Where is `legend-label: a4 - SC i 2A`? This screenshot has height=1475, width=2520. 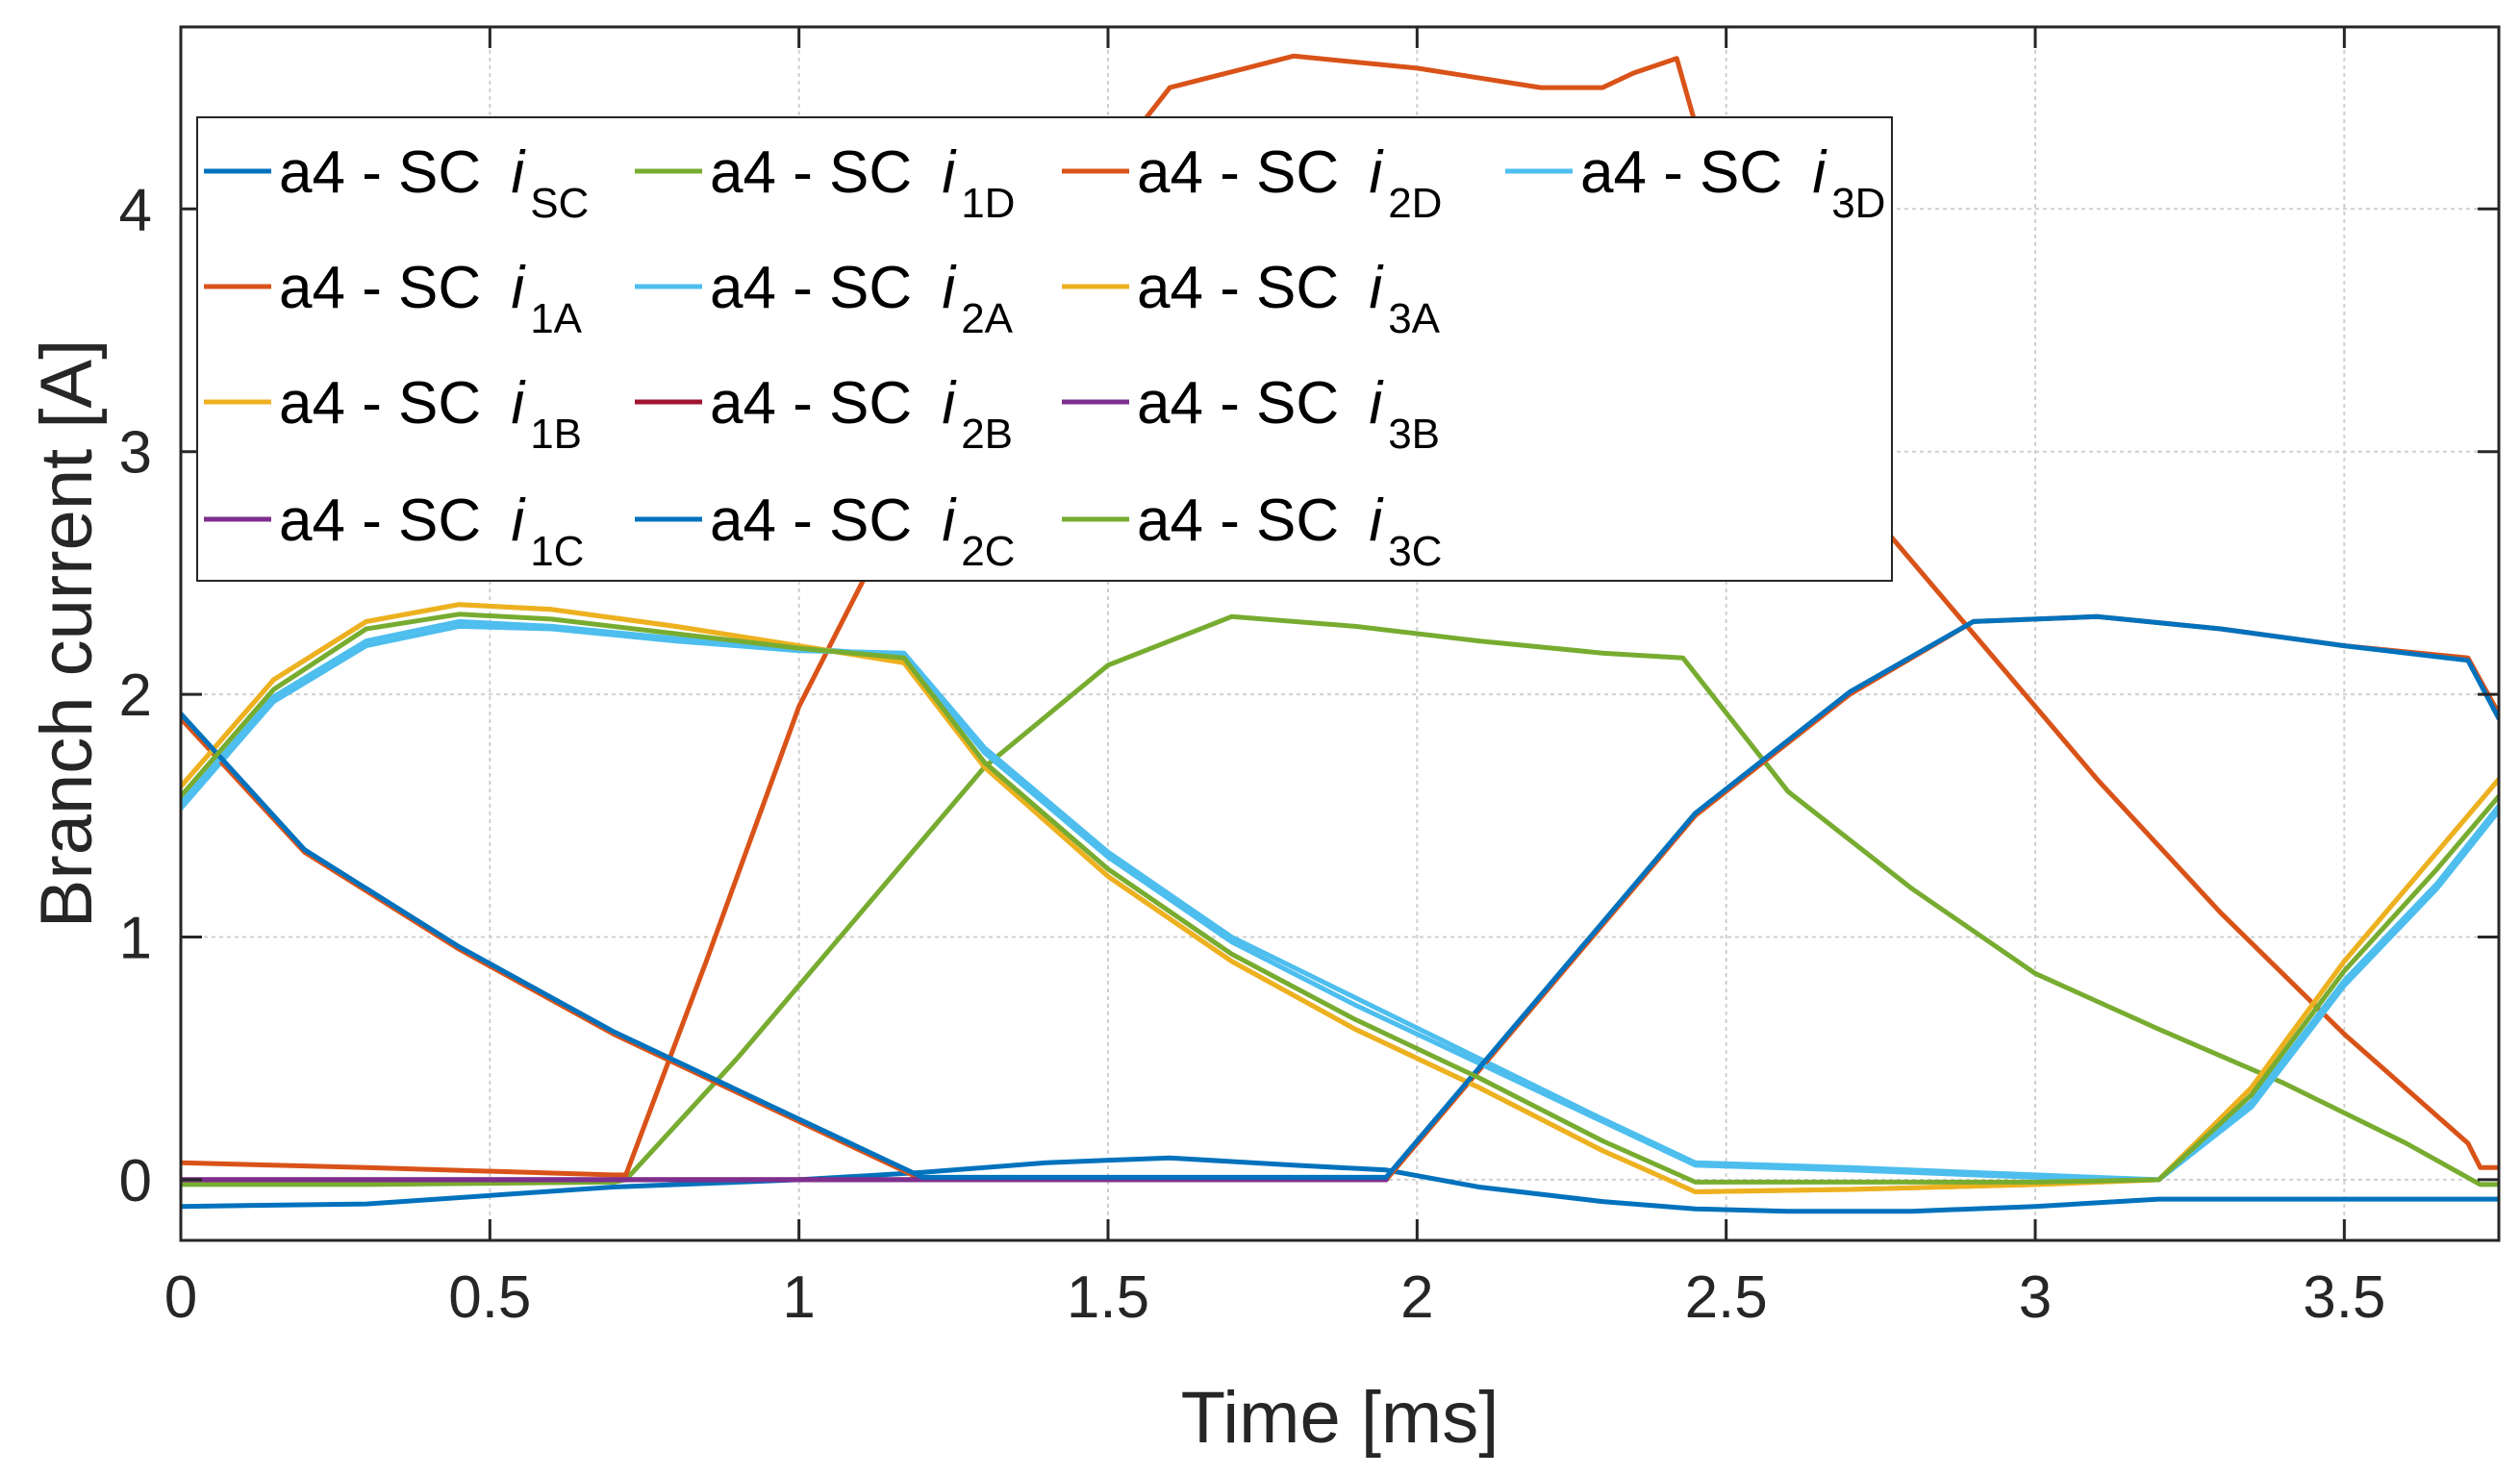
legend-label: a4 - SC i 2A is located at coordinates (862, 298).